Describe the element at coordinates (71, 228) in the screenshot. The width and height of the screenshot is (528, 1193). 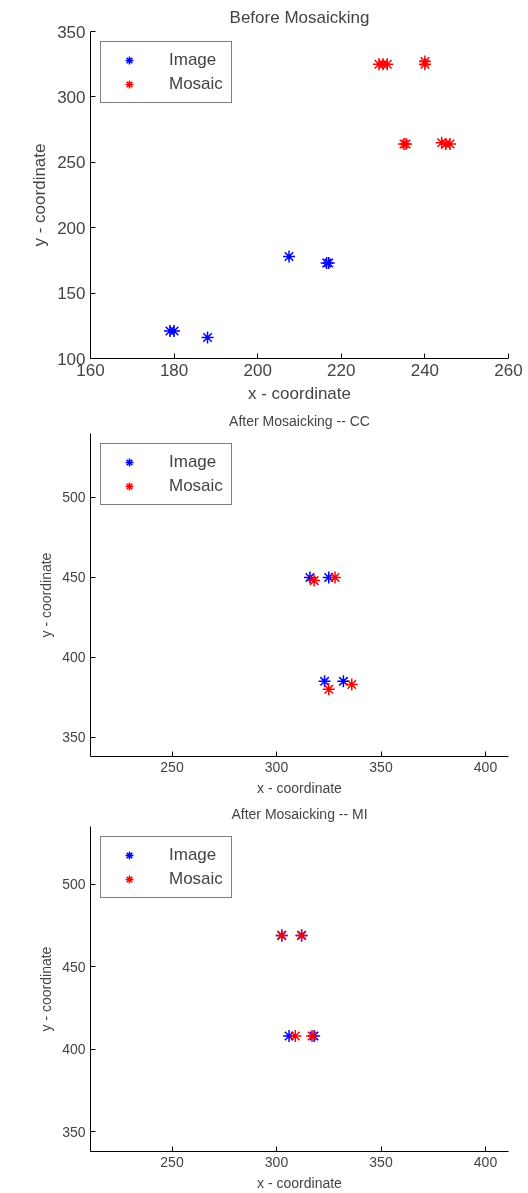
I see `y-tick-label: 200` at that location.